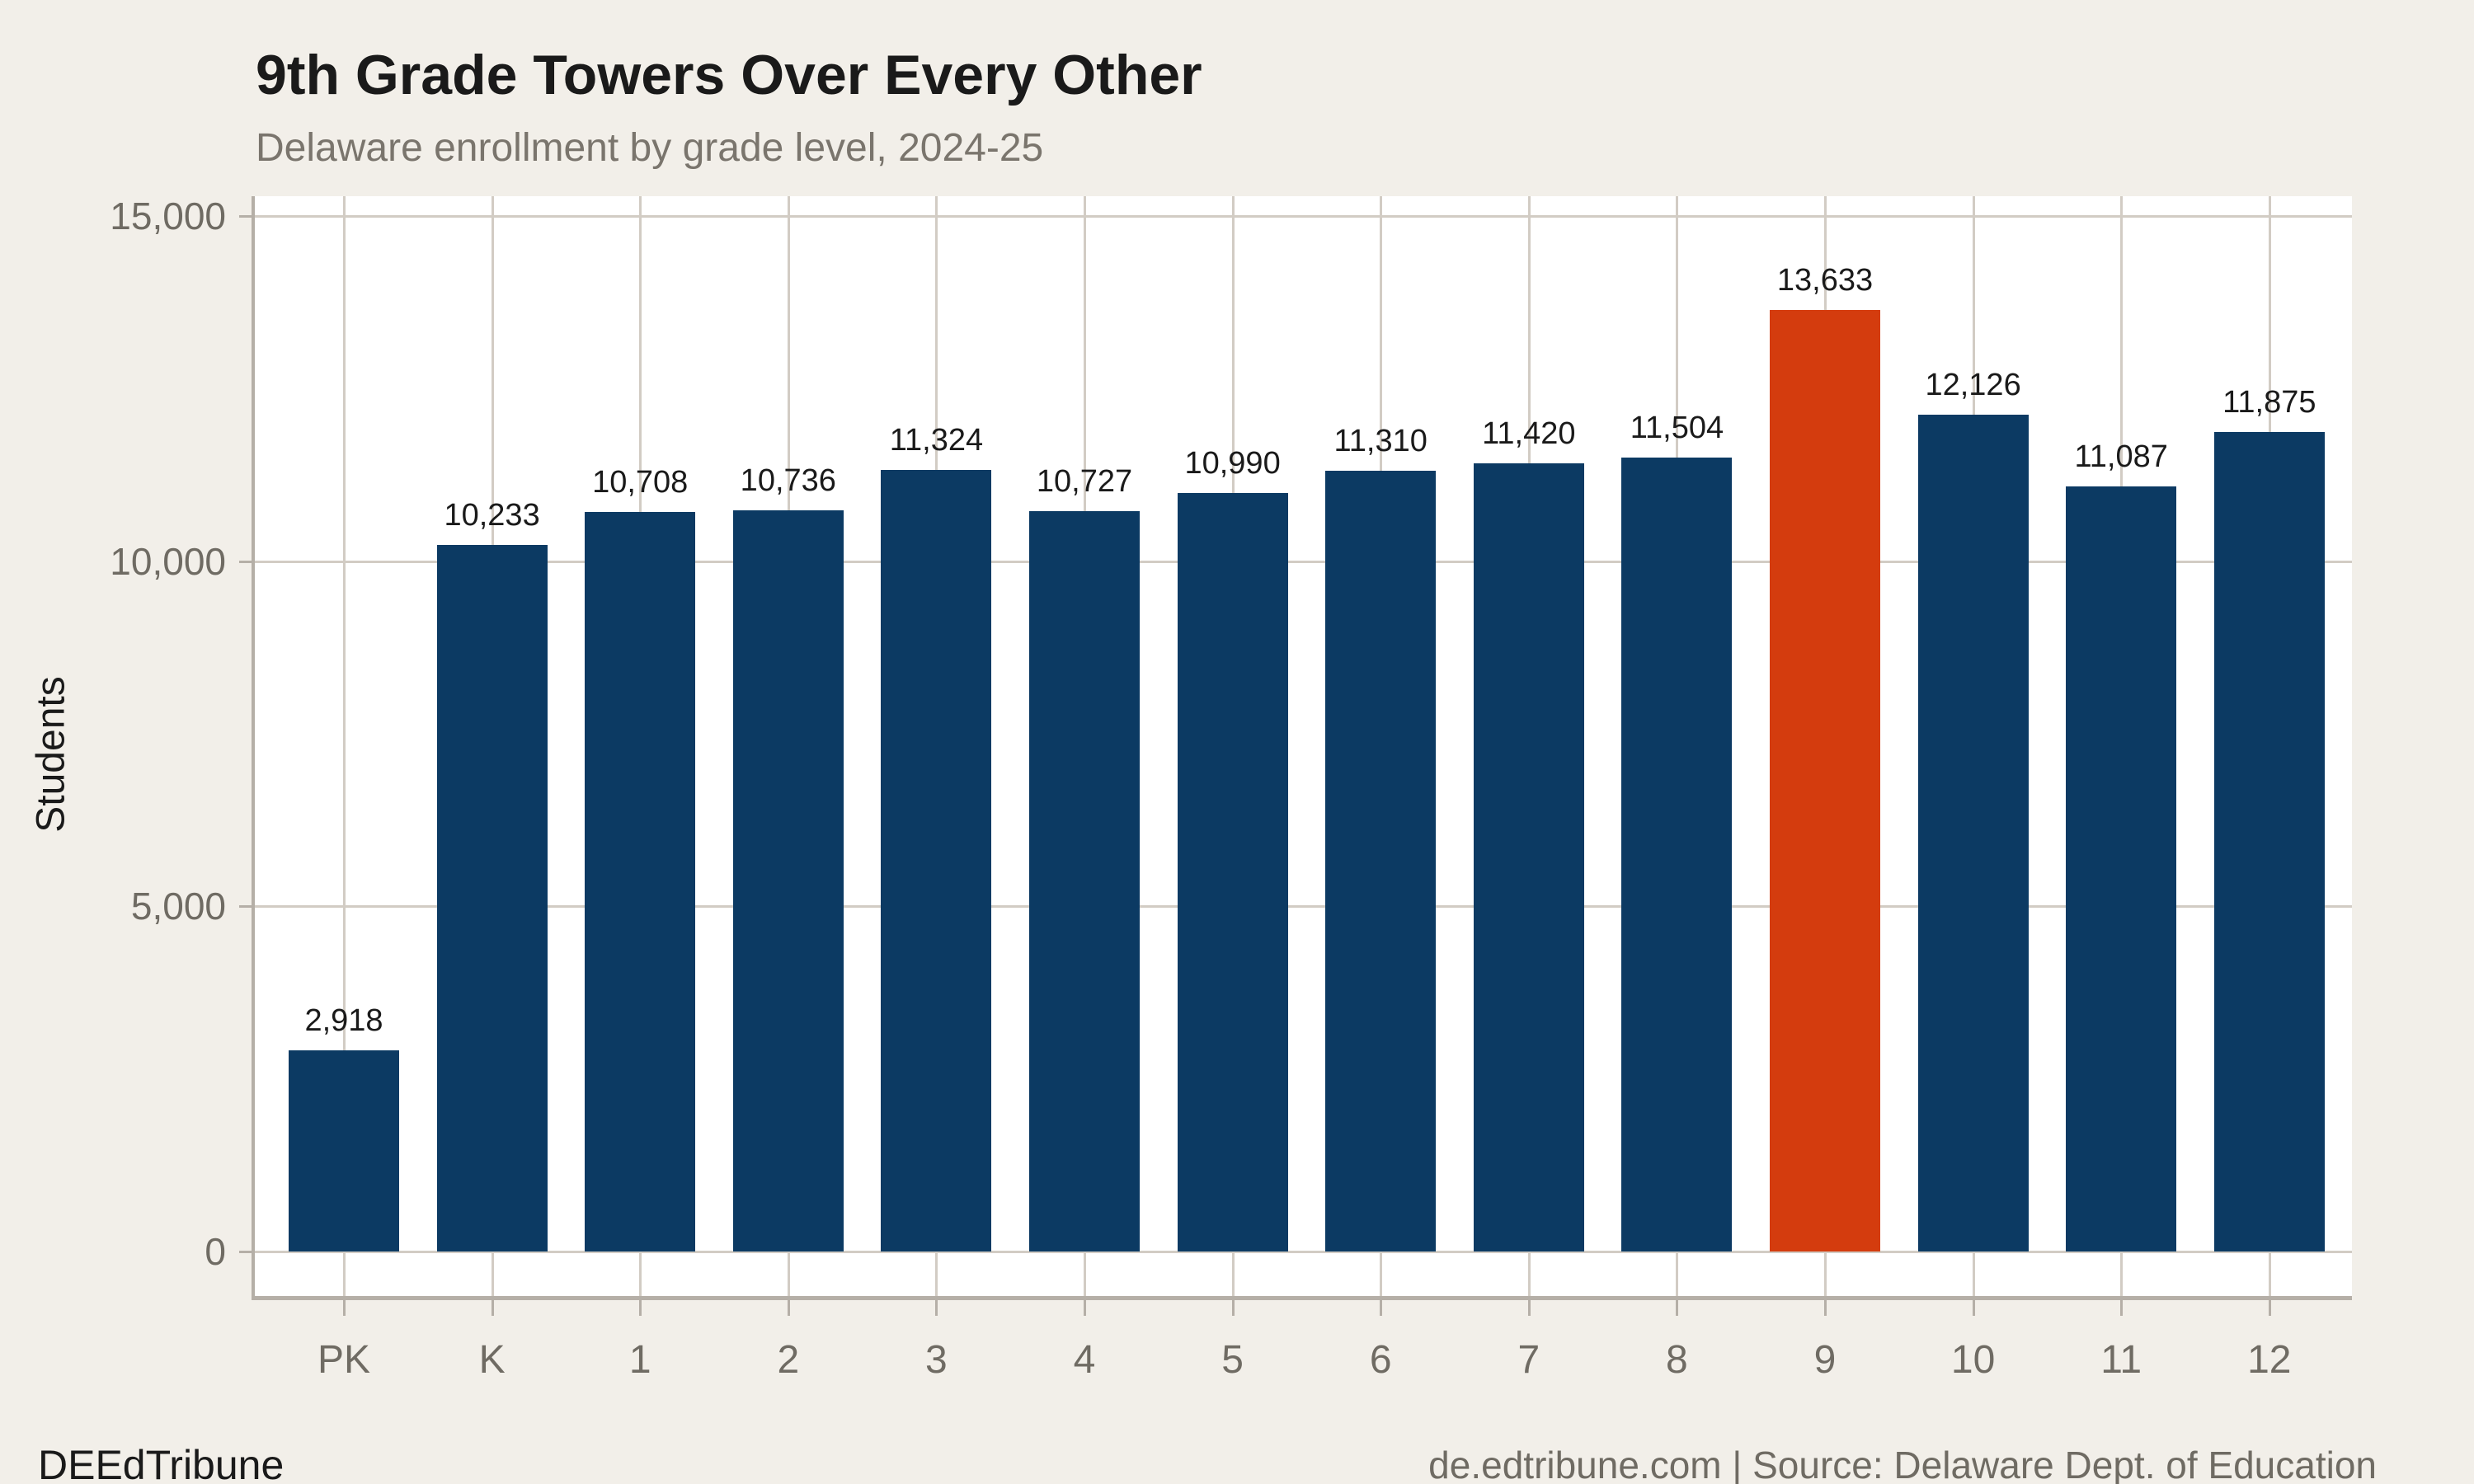  What do you see at coordinates (788, 481) in the screenshot?
I see `bar-value-label: 10,736` at bounding box center [788, 481].